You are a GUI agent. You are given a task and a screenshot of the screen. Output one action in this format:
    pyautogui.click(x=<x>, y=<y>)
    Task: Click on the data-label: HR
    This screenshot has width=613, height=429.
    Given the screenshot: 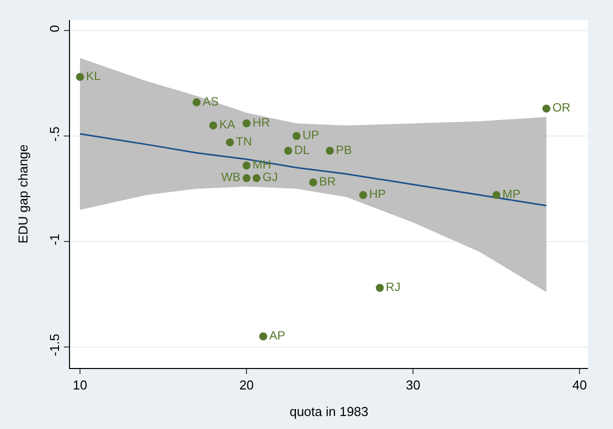 What is the action you would take?
    pyautogui.click(x=261, y=122)
    